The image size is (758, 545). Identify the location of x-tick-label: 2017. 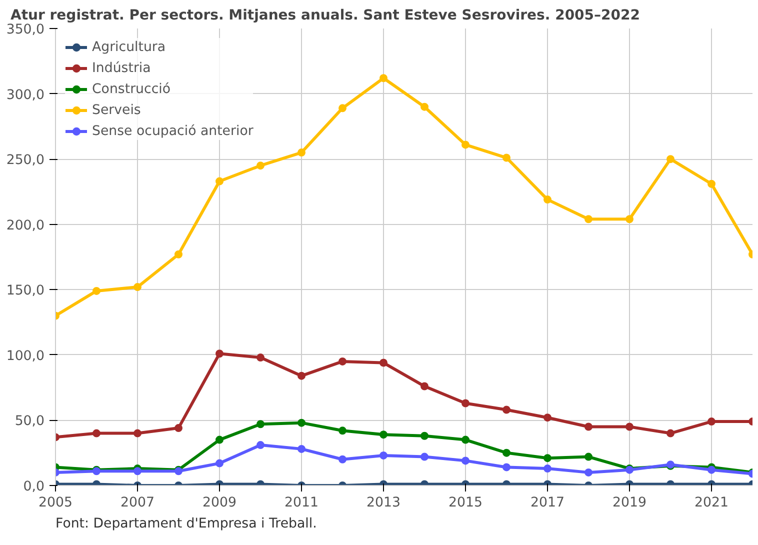
(547, 503).